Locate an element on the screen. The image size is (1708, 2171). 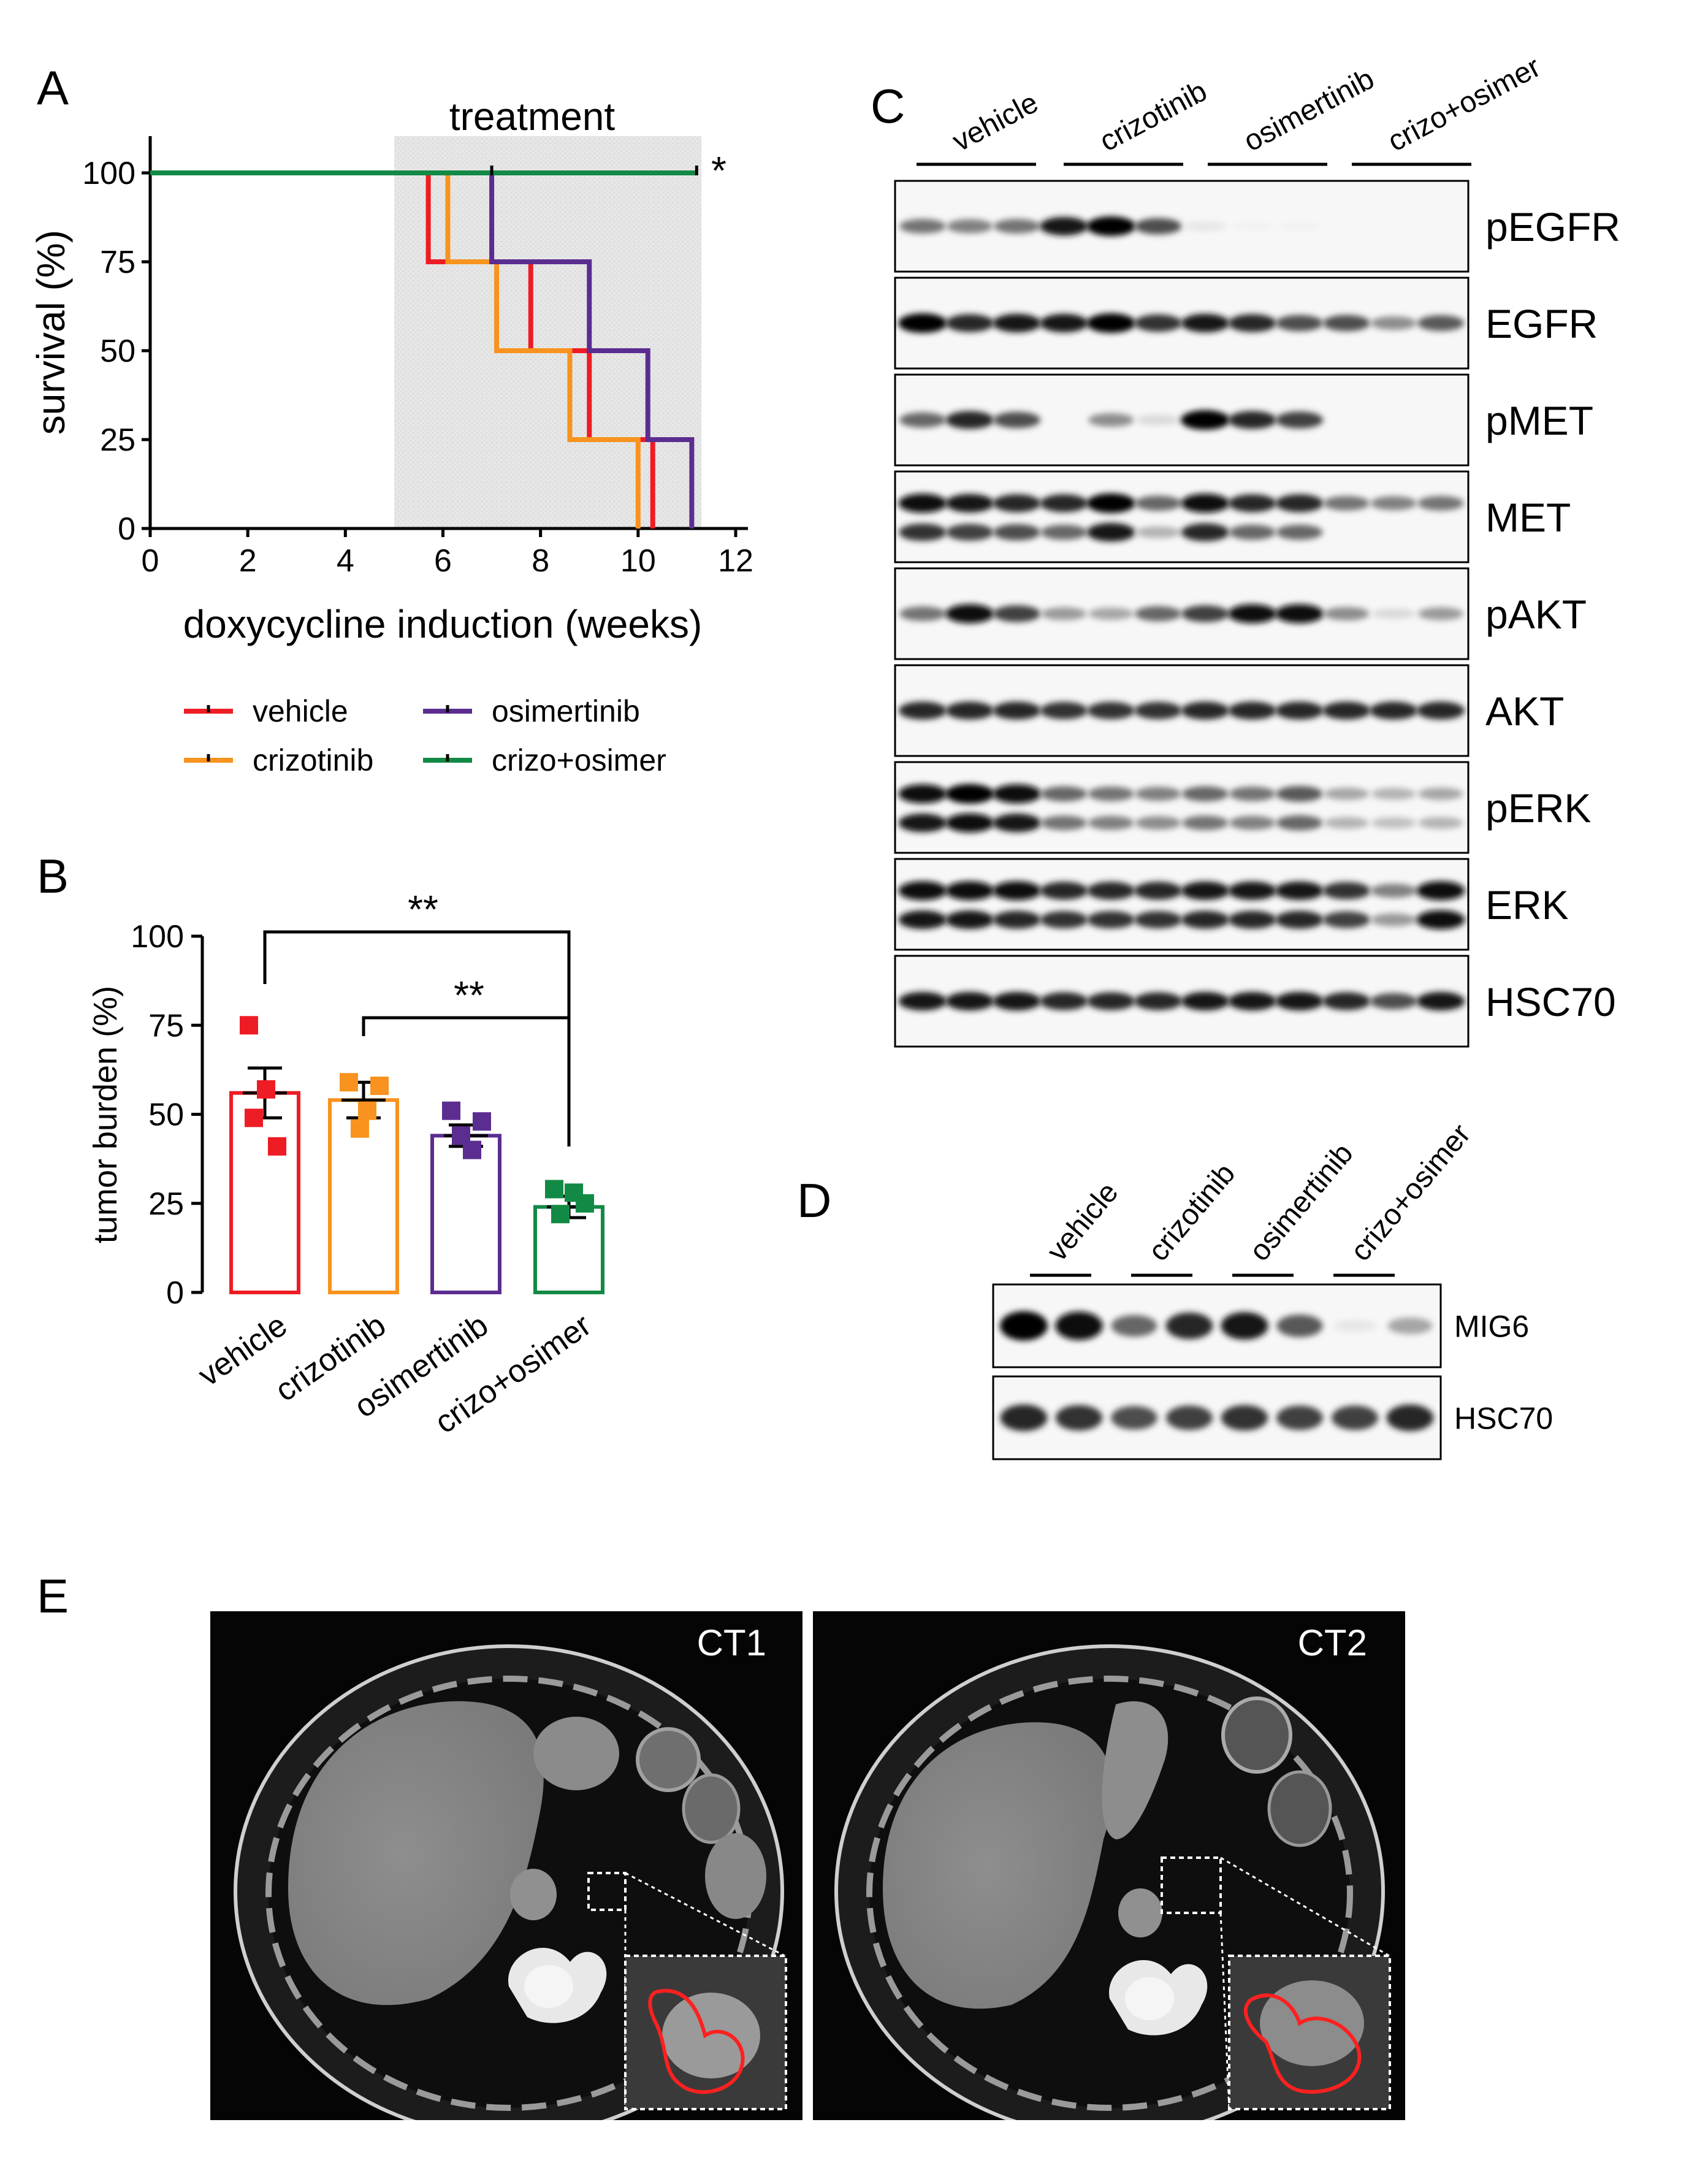
legend-label: crizo+osimer is located at coordinates (579, 760).